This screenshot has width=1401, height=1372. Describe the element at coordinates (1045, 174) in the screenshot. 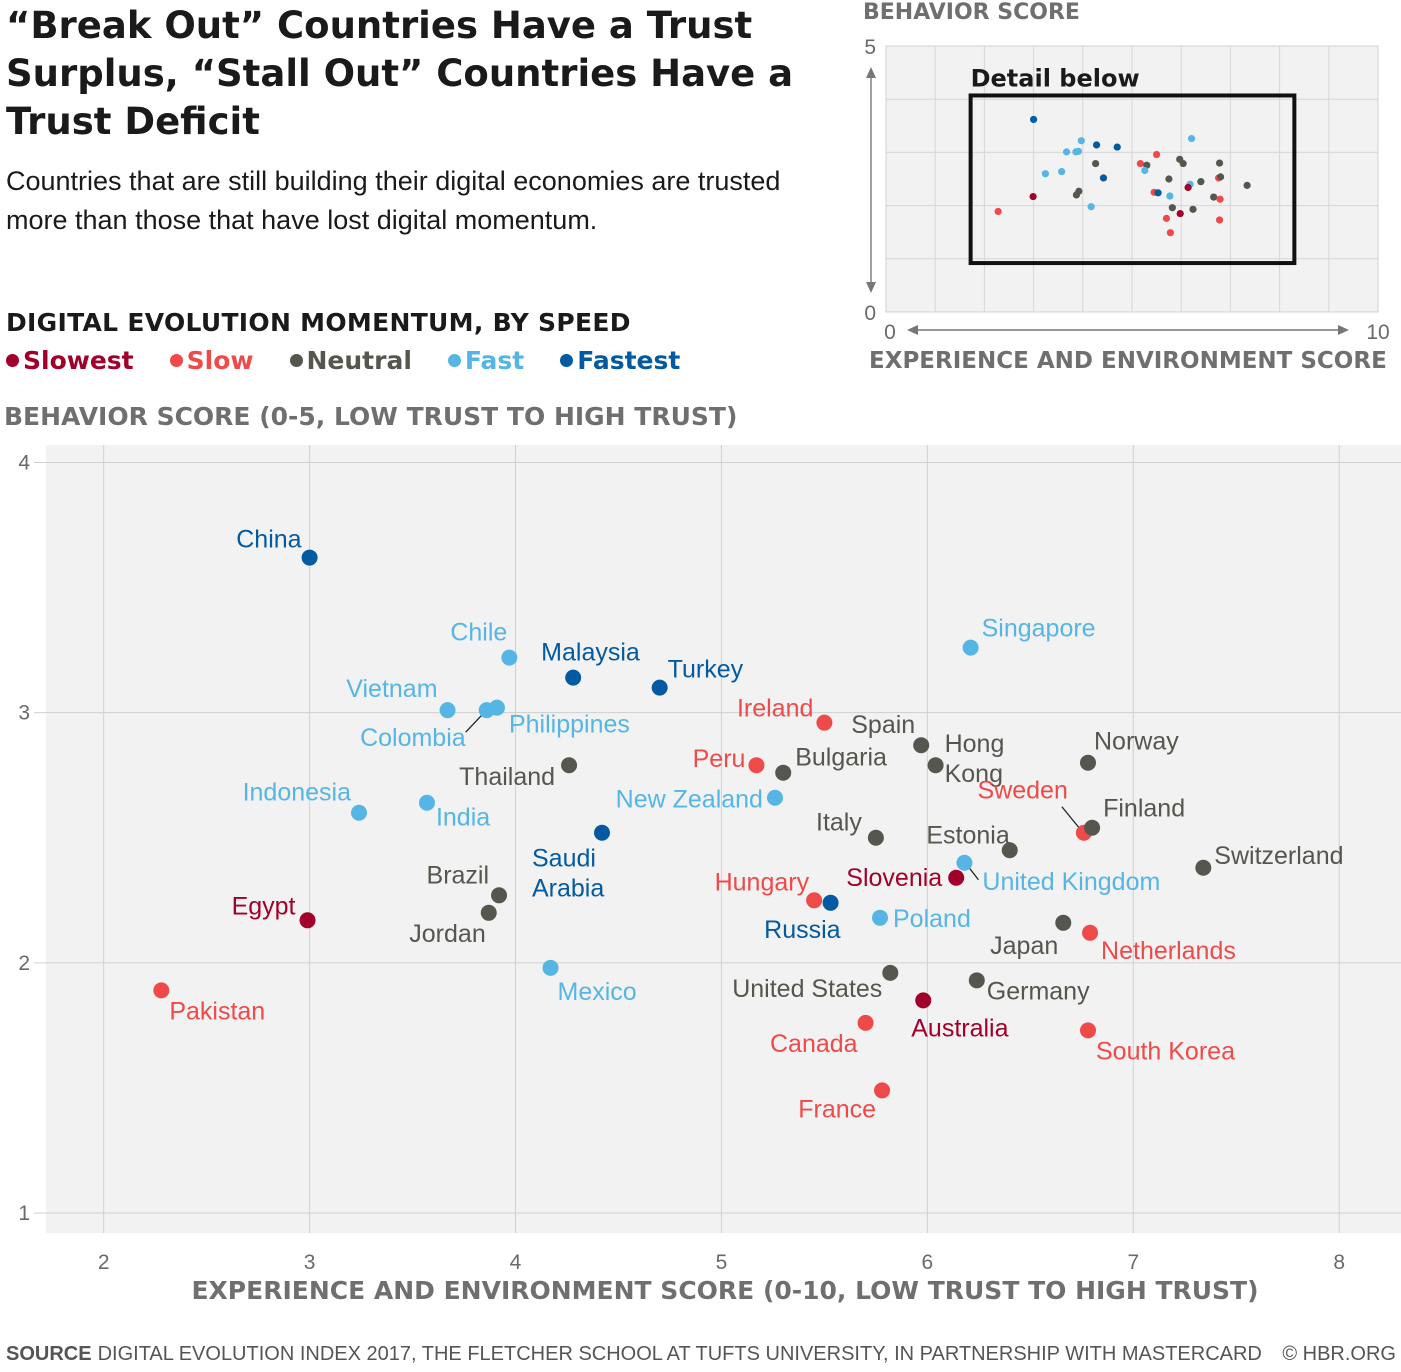

I see `inset-point-indonesia` at that location.